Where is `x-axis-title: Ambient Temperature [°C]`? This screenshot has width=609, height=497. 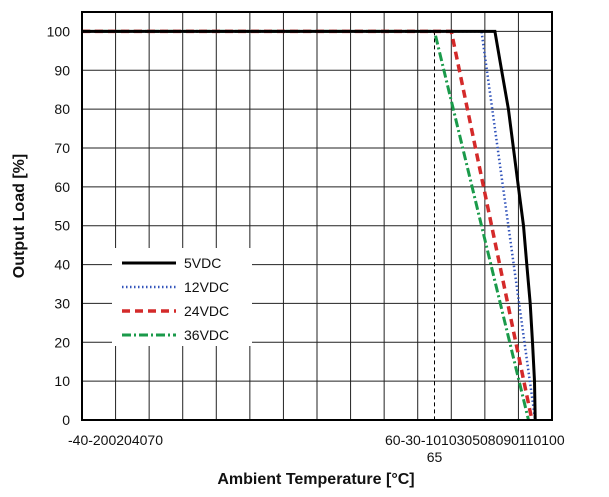
x-axis-title: Ambient Temperature [°C] is located at coordinates (315, 479).